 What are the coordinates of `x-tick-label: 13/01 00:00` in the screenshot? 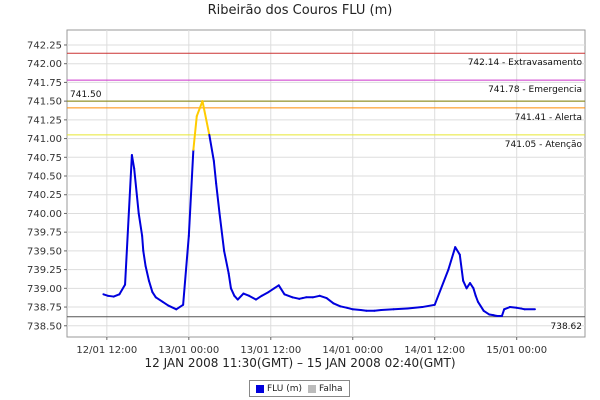 It's located at (188, 350).